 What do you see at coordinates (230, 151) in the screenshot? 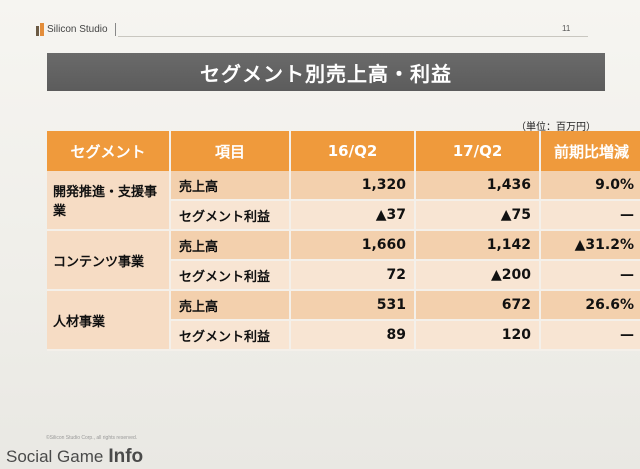
I see `header-item: 項目` at bounding box center [230, 151].